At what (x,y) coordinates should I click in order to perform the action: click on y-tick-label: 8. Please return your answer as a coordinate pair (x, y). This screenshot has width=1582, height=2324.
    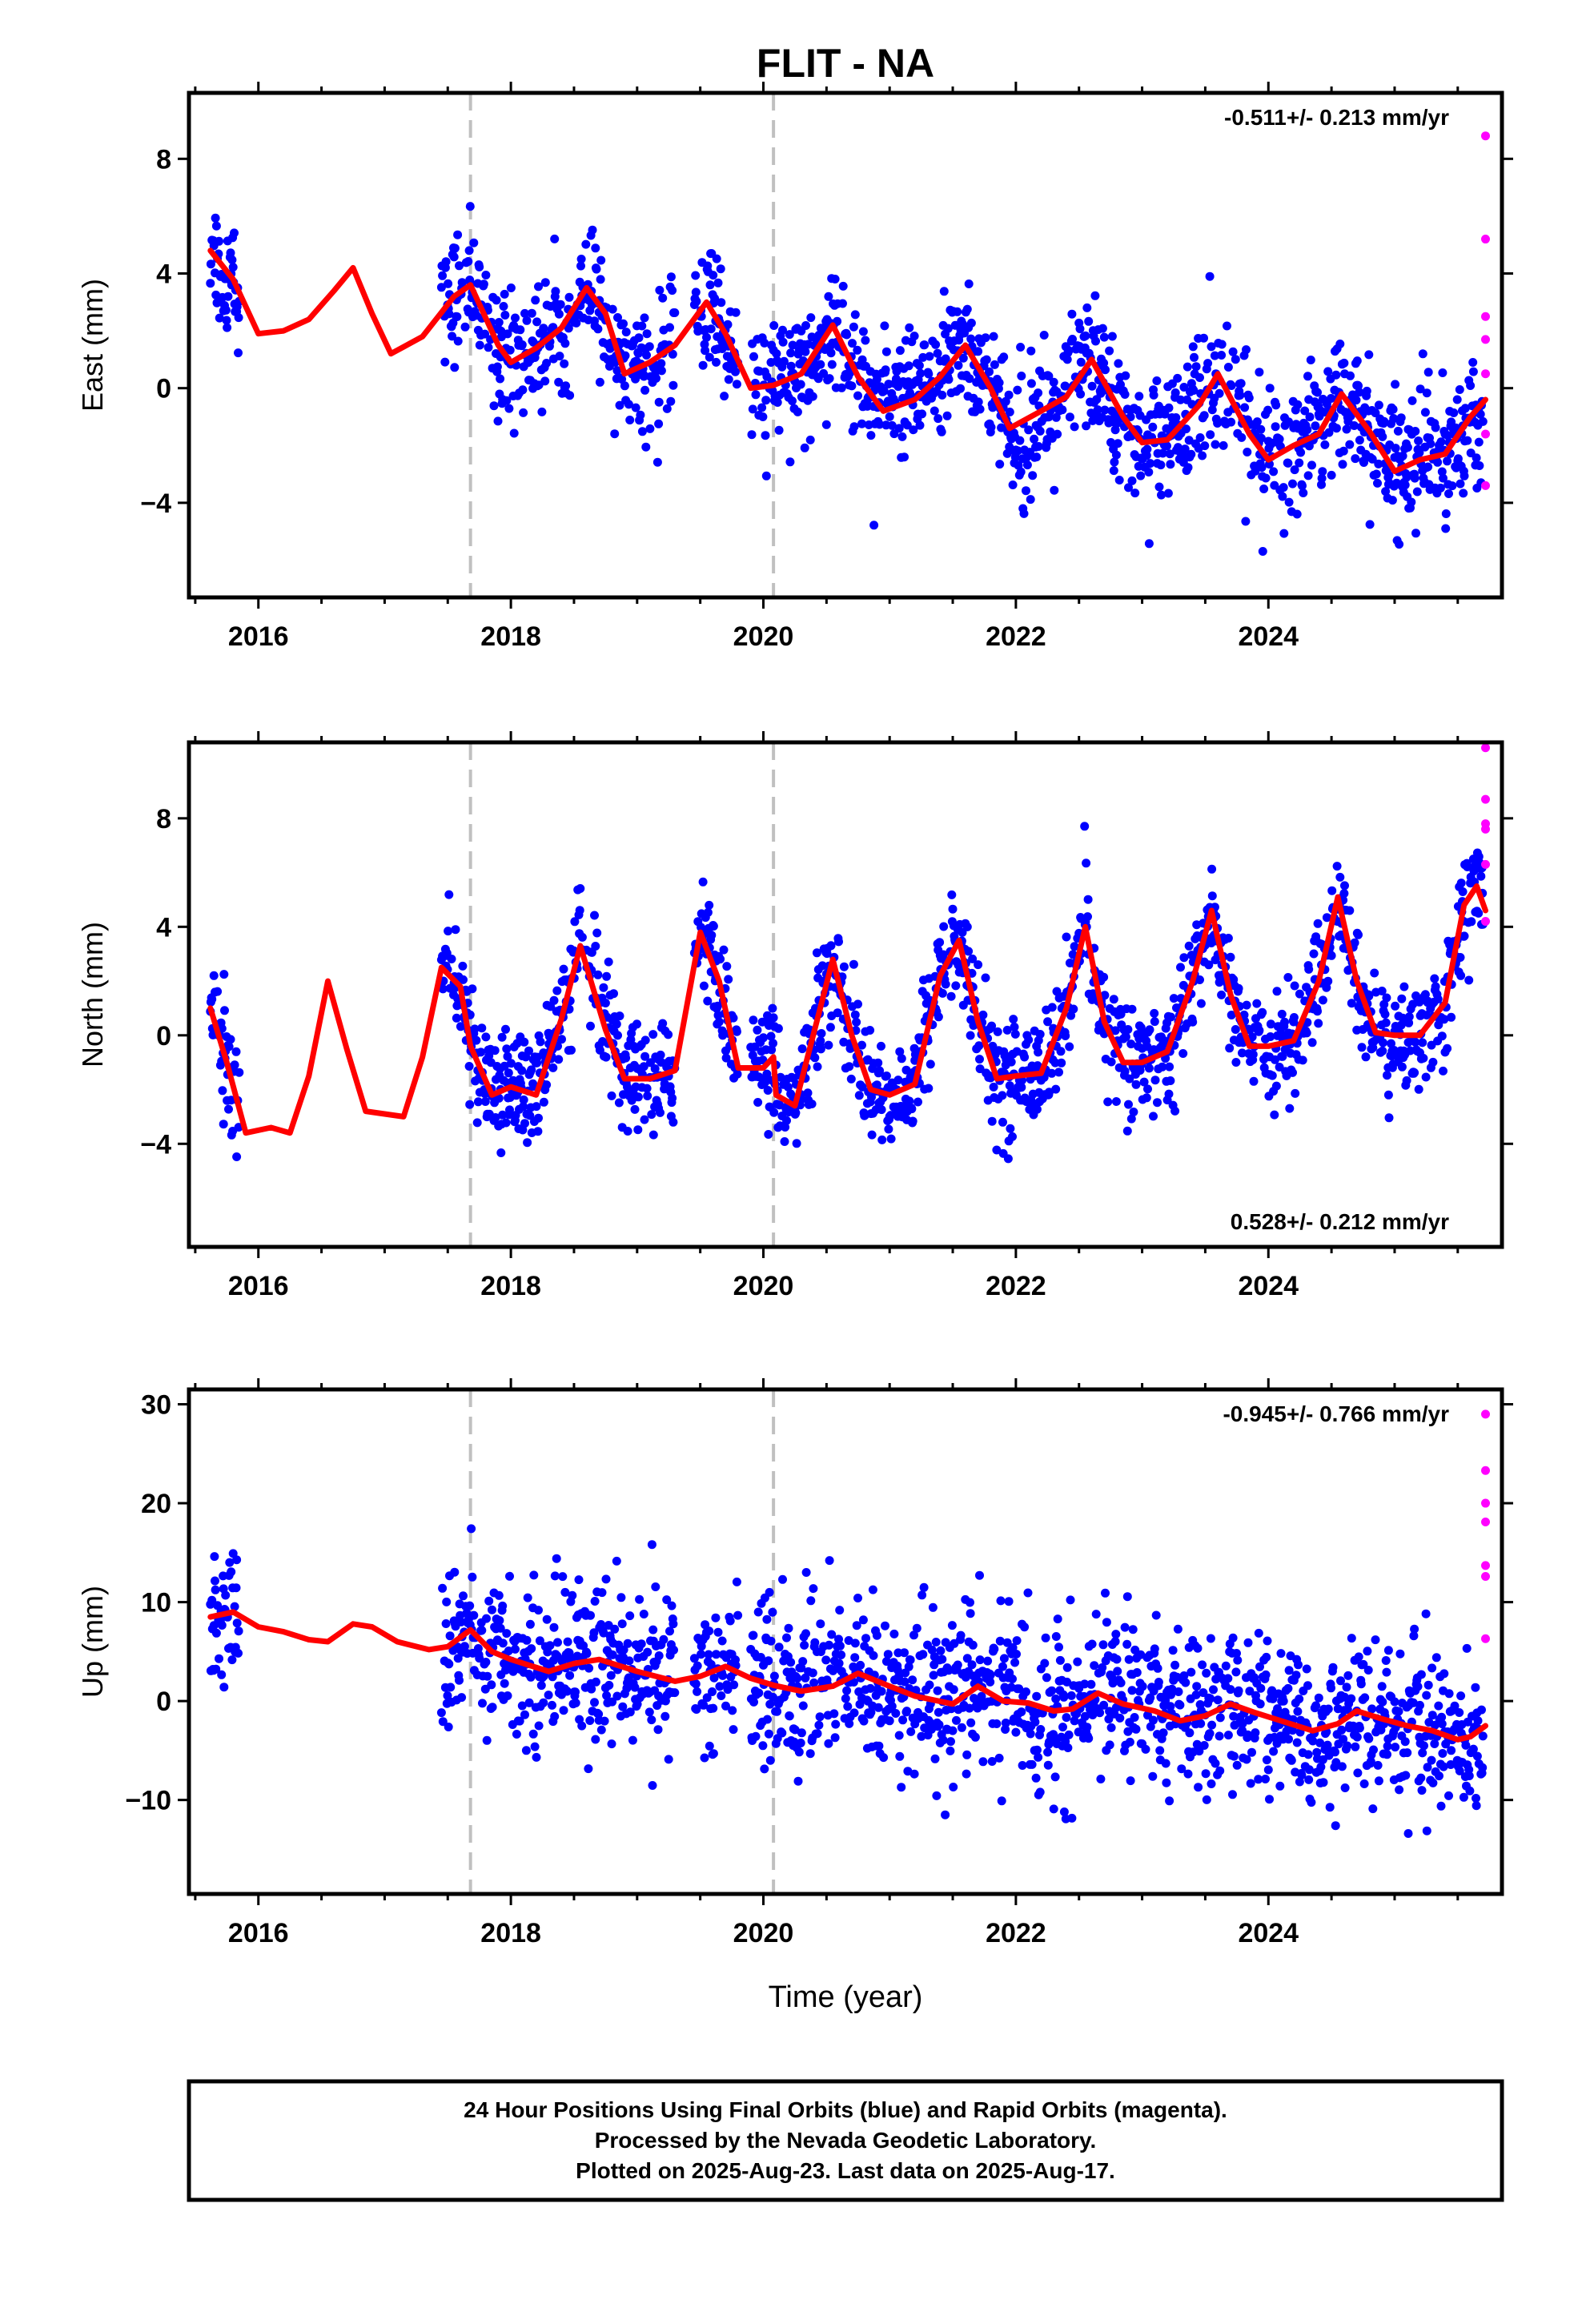
    Looking at the image, I should click on (164, 819).